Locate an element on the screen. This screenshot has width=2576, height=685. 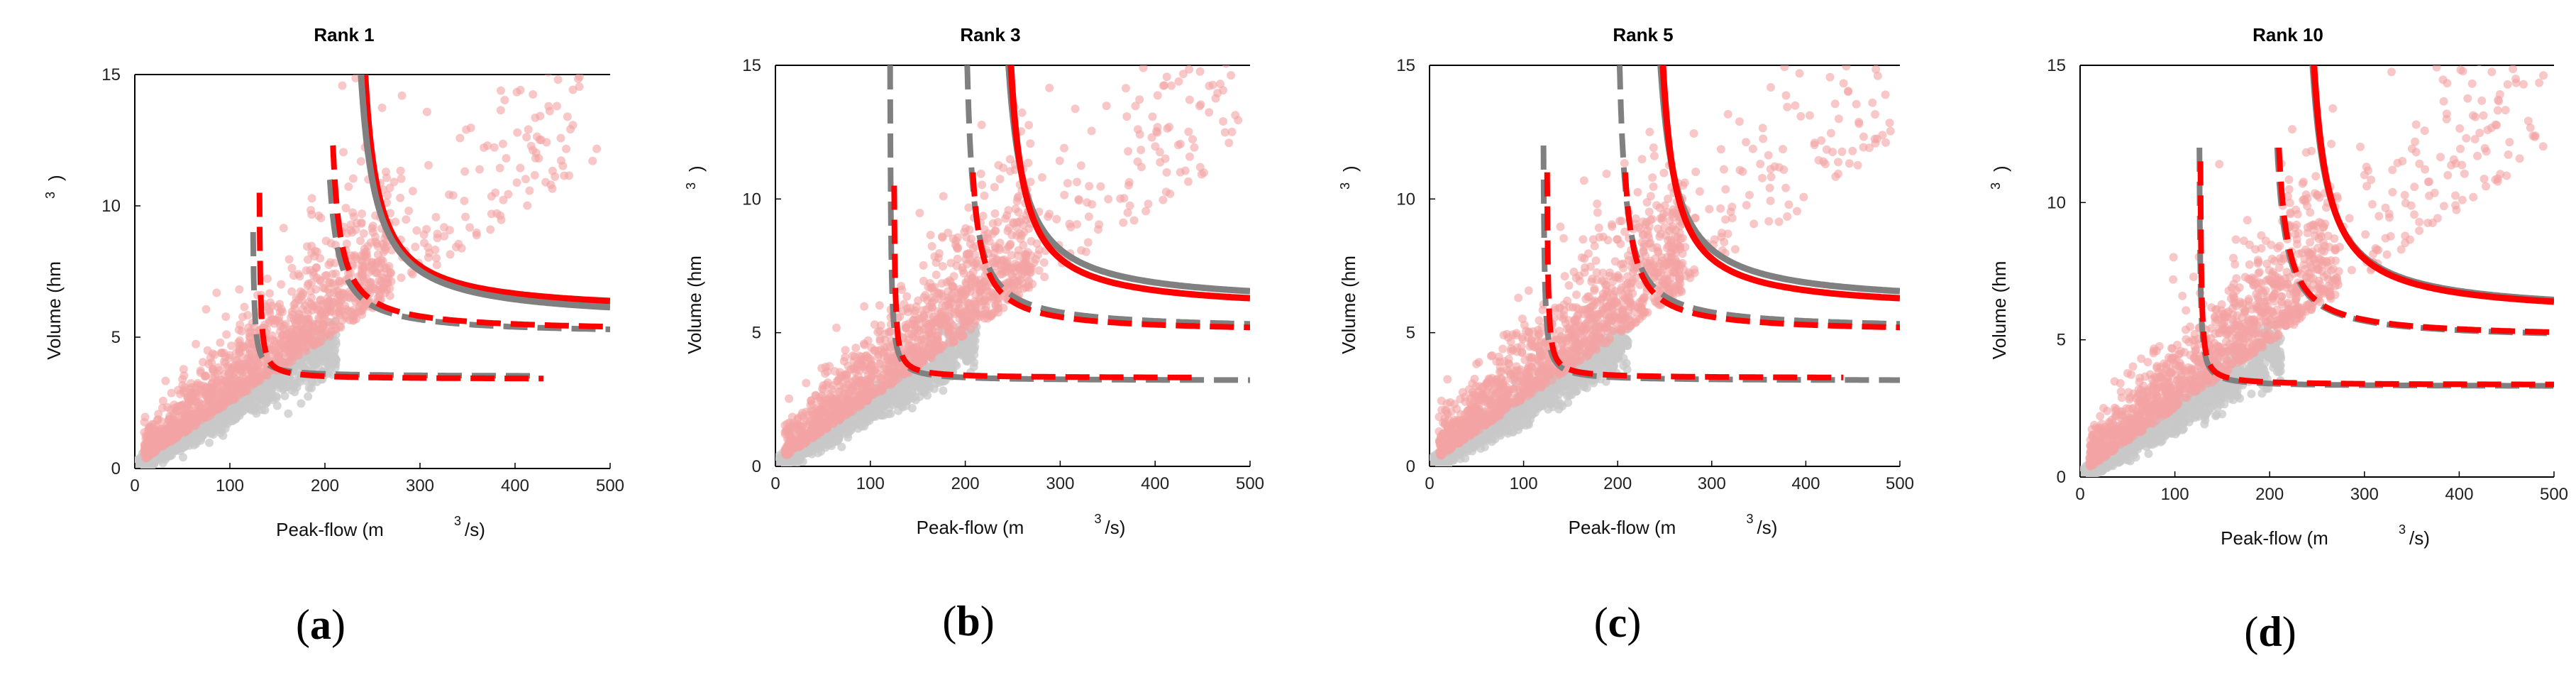
curve-dashed is located at coordinates (400, 287).